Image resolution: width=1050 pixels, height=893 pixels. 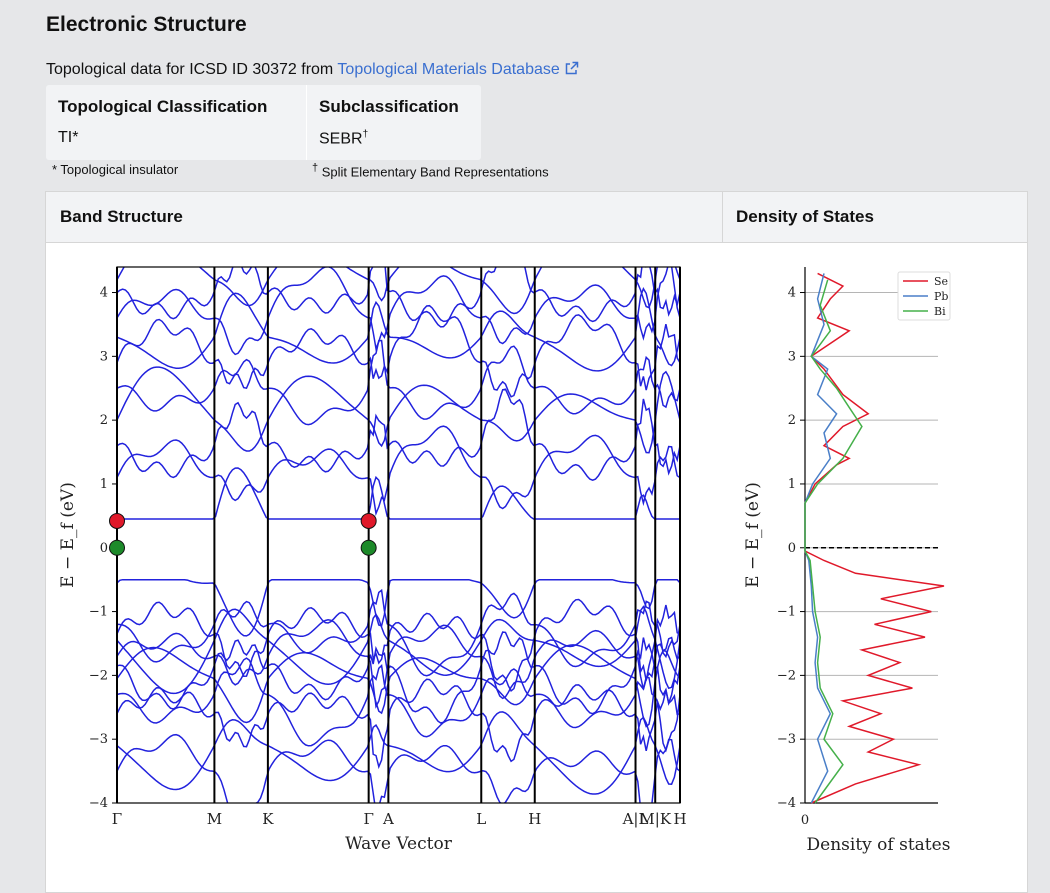 What do you see at coordinates (879, 845) in the screenshot?
I see `x-axis-label: Density of states` at bounding box center [879, 845].